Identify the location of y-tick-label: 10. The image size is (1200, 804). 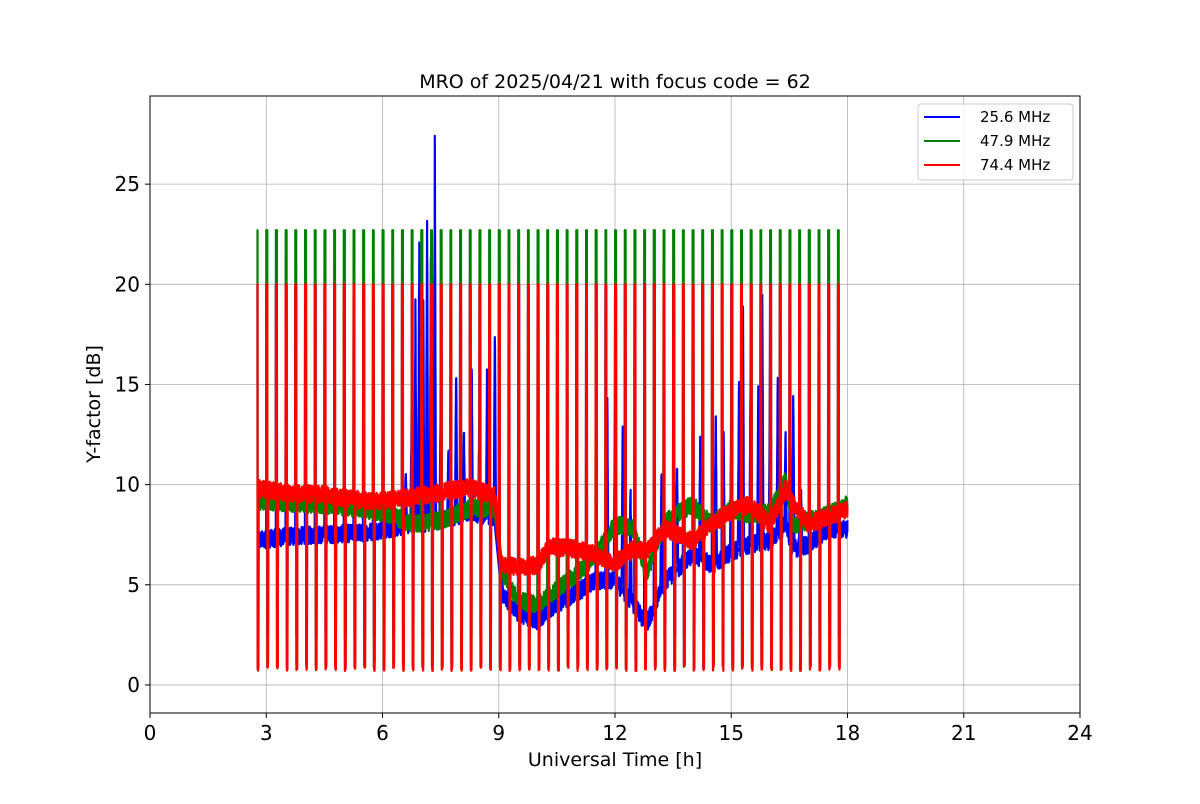
(127, 485).